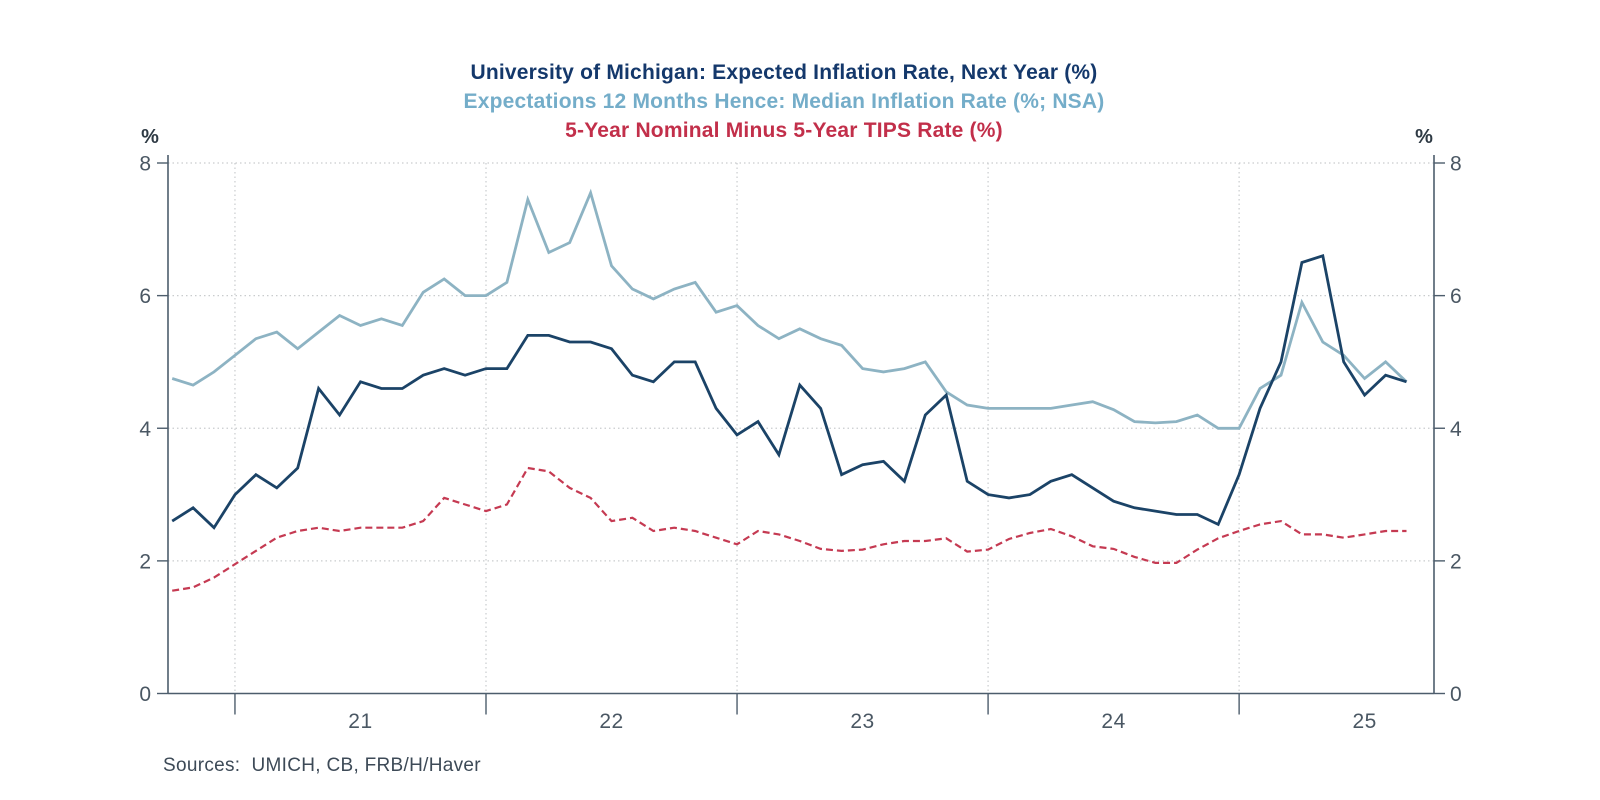 This screenshot has height=800, width=1600. What do you see at coordinates (611, 721) in the screenshot?
I see `x-year-label-22: 22` at bounding box center [611, 721].